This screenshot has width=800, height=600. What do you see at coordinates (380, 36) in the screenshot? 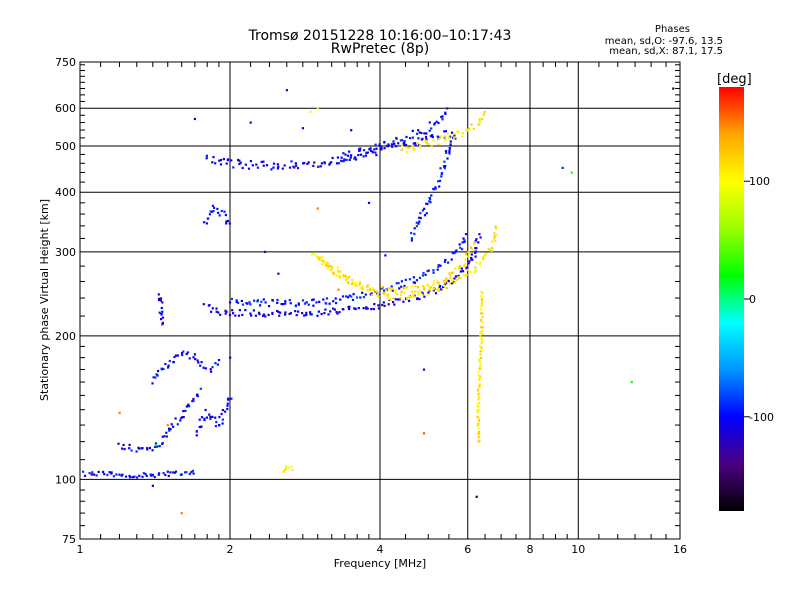
I see `chart-title: Tromsø 20151228 10:16:00–10:17:43` at bounding box center [380, 36].